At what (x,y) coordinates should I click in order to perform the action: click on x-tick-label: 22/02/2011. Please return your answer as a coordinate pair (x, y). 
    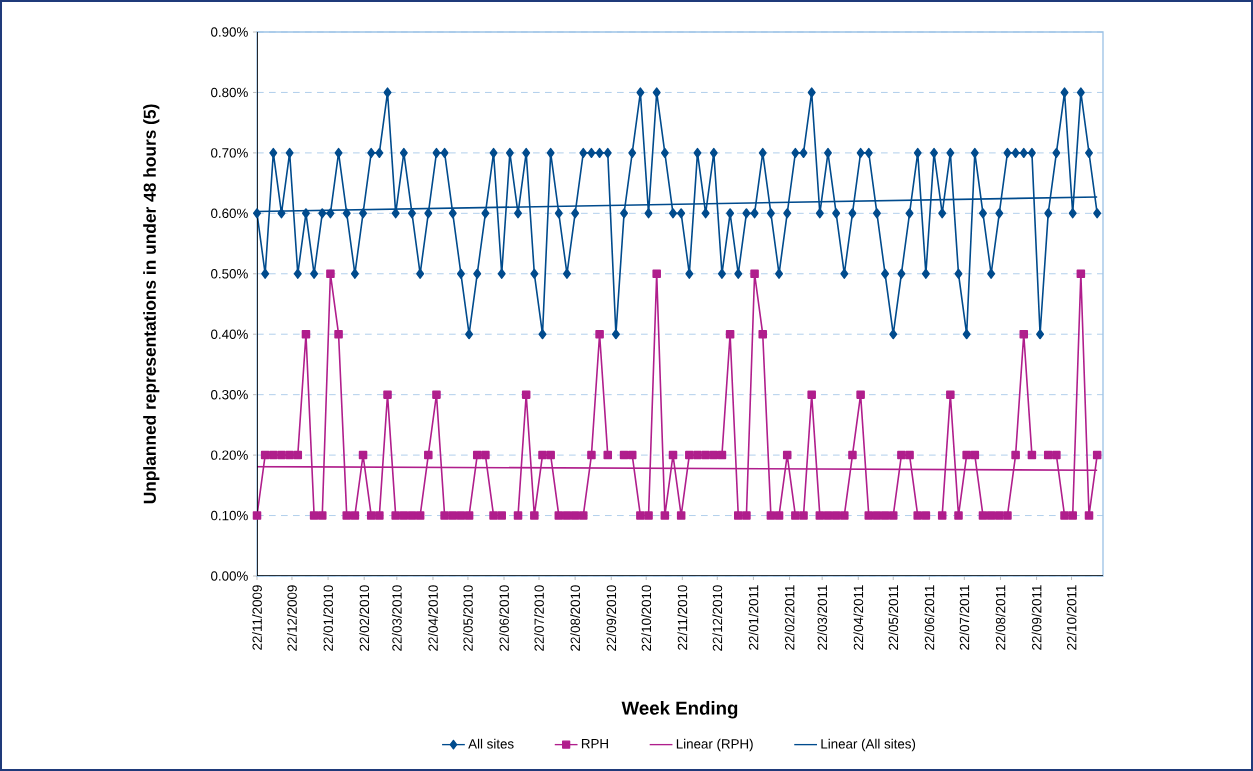
    Looking at the image, I should click on (789, 617).